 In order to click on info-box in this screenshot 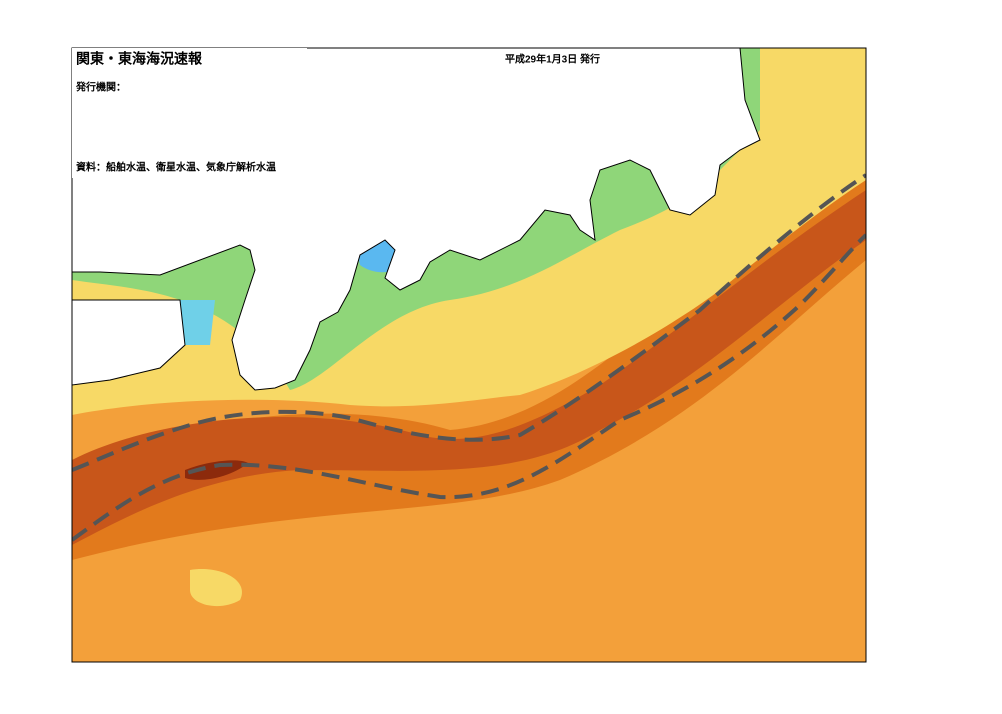, I will do `click(189, 113)`.